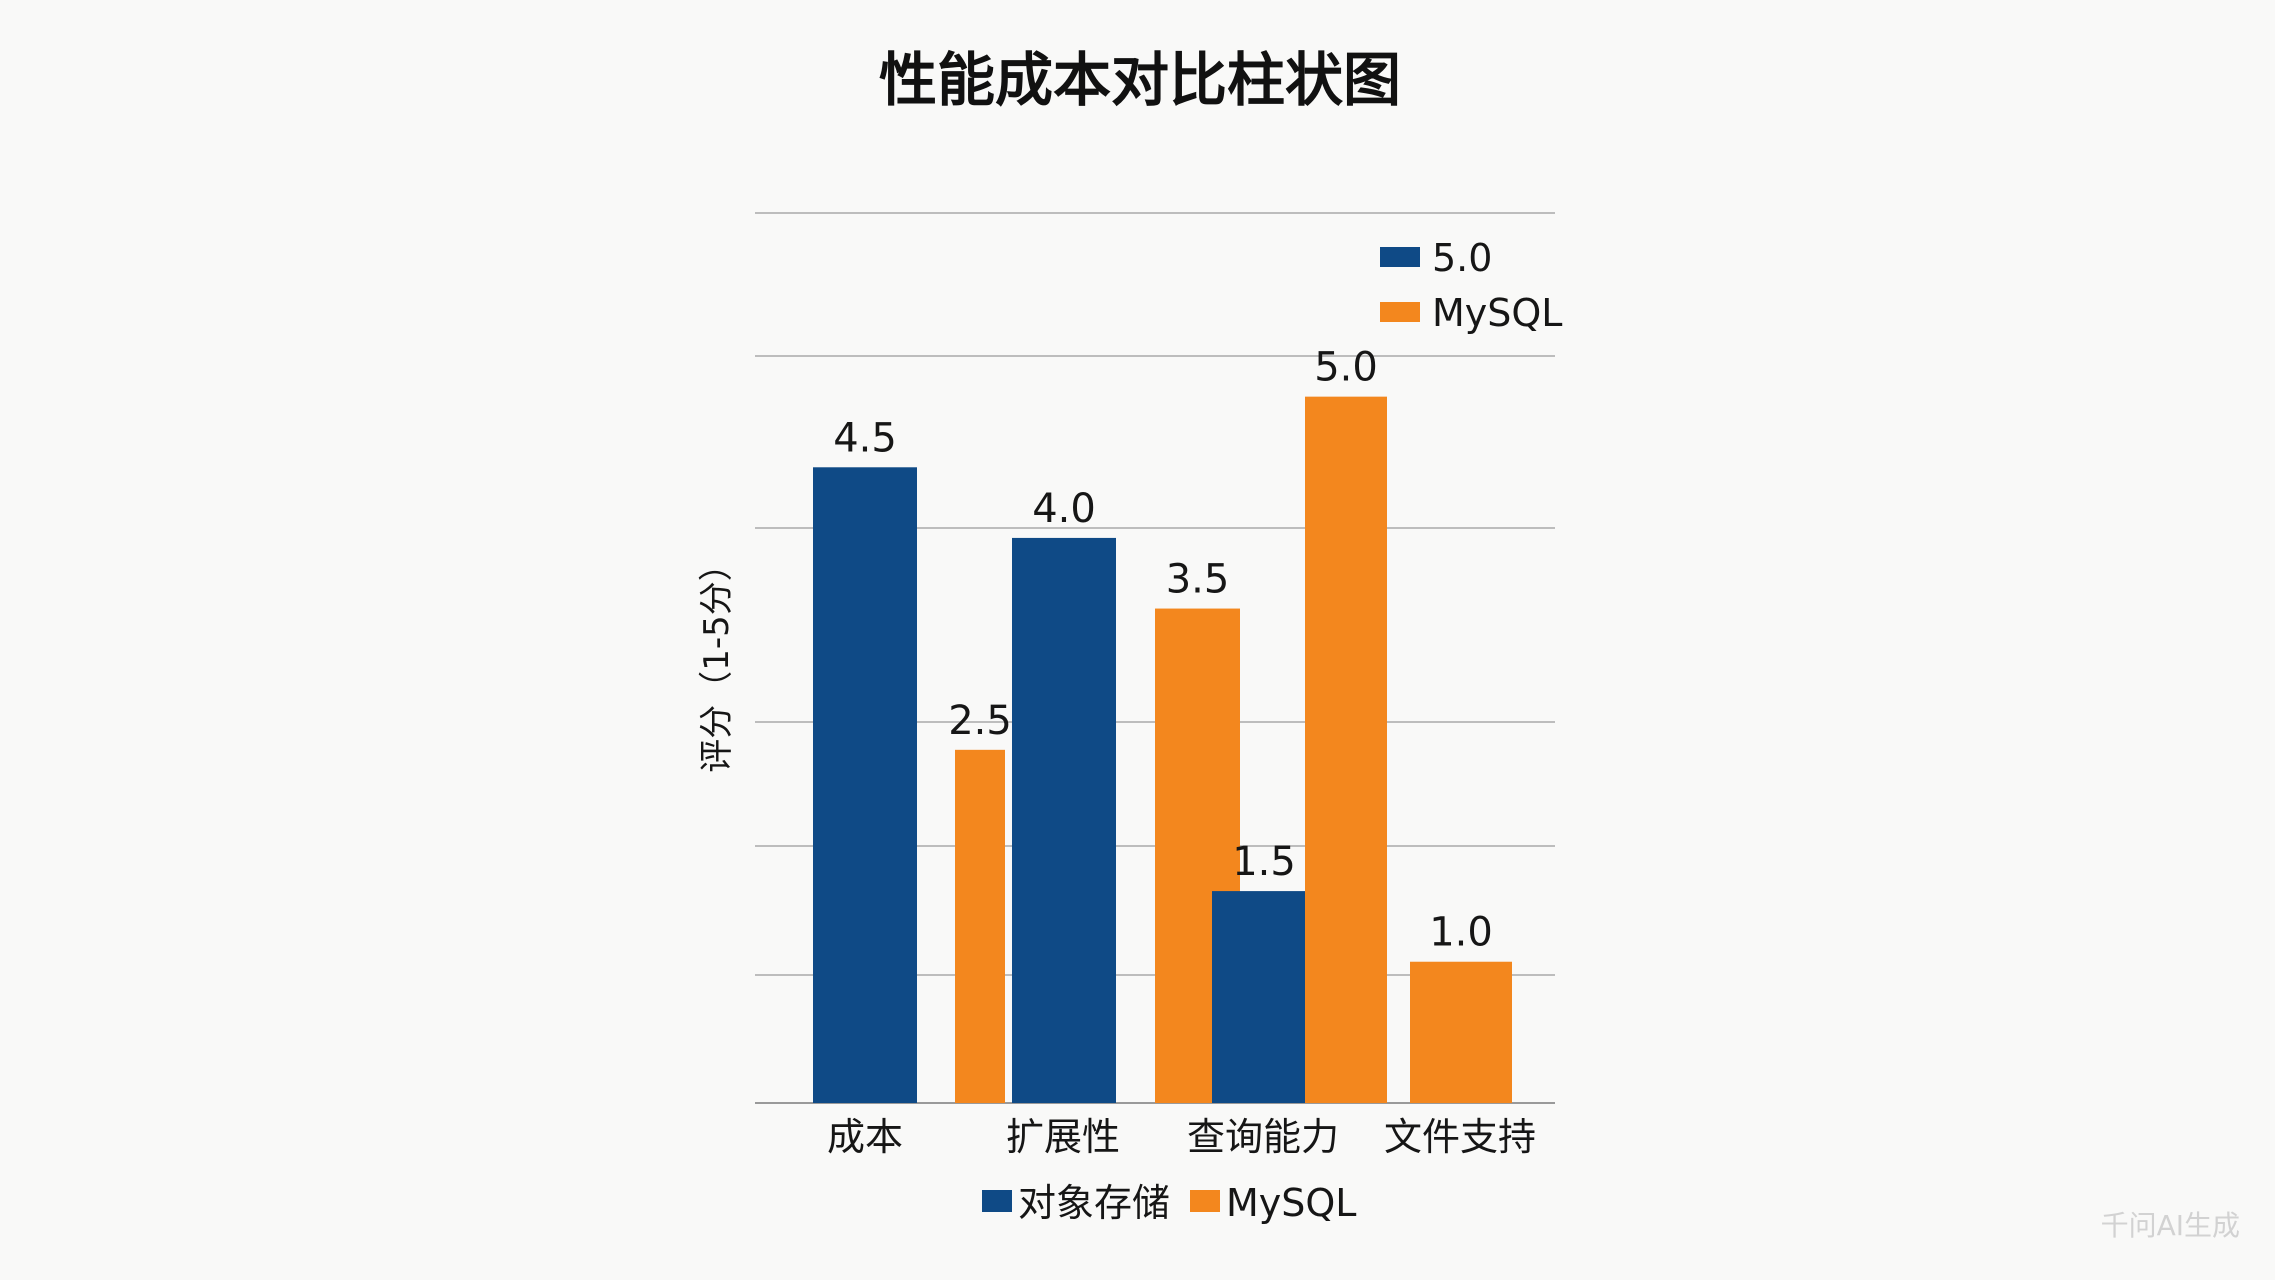 This screenshot has height=1280, width=2275. Describe the element at coordinates (1460, 1137) in the screenshot. I see `x-tick-label: 文件支持` at that location.